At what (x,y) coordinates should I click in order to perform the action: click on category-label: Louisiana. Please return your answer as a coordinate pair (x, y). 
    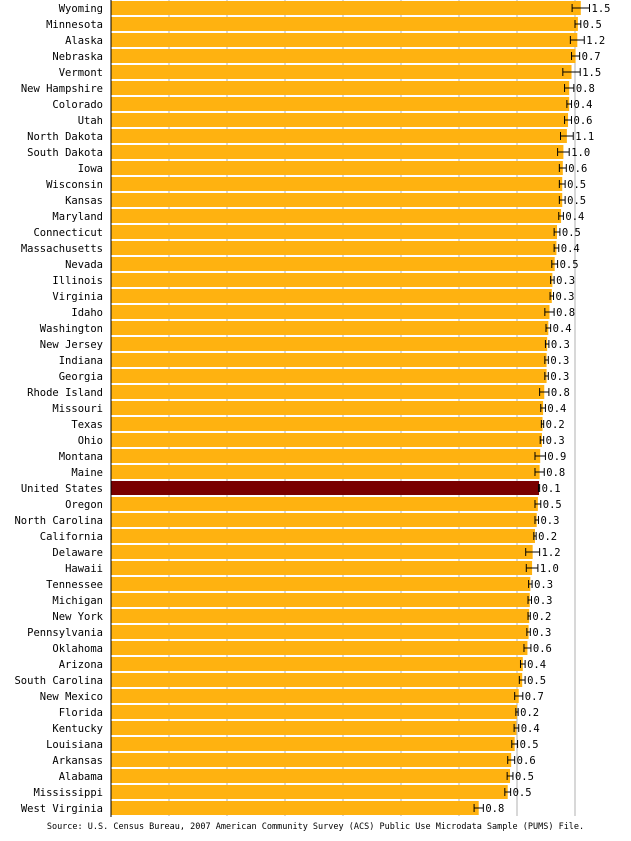
    Looking at the image, I should click on (74, 745).